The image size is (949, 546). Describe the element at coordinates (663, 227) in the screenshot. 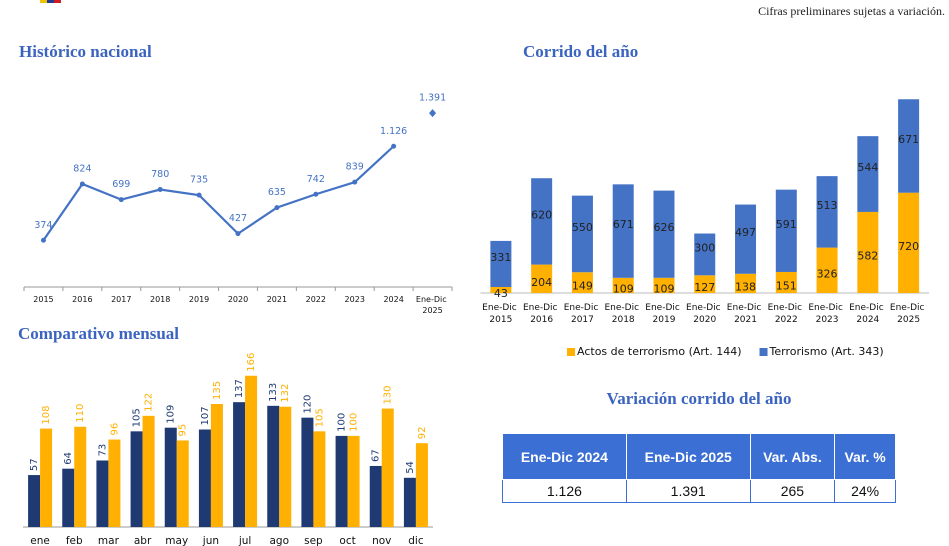

I see `data-label: 626` at that location.